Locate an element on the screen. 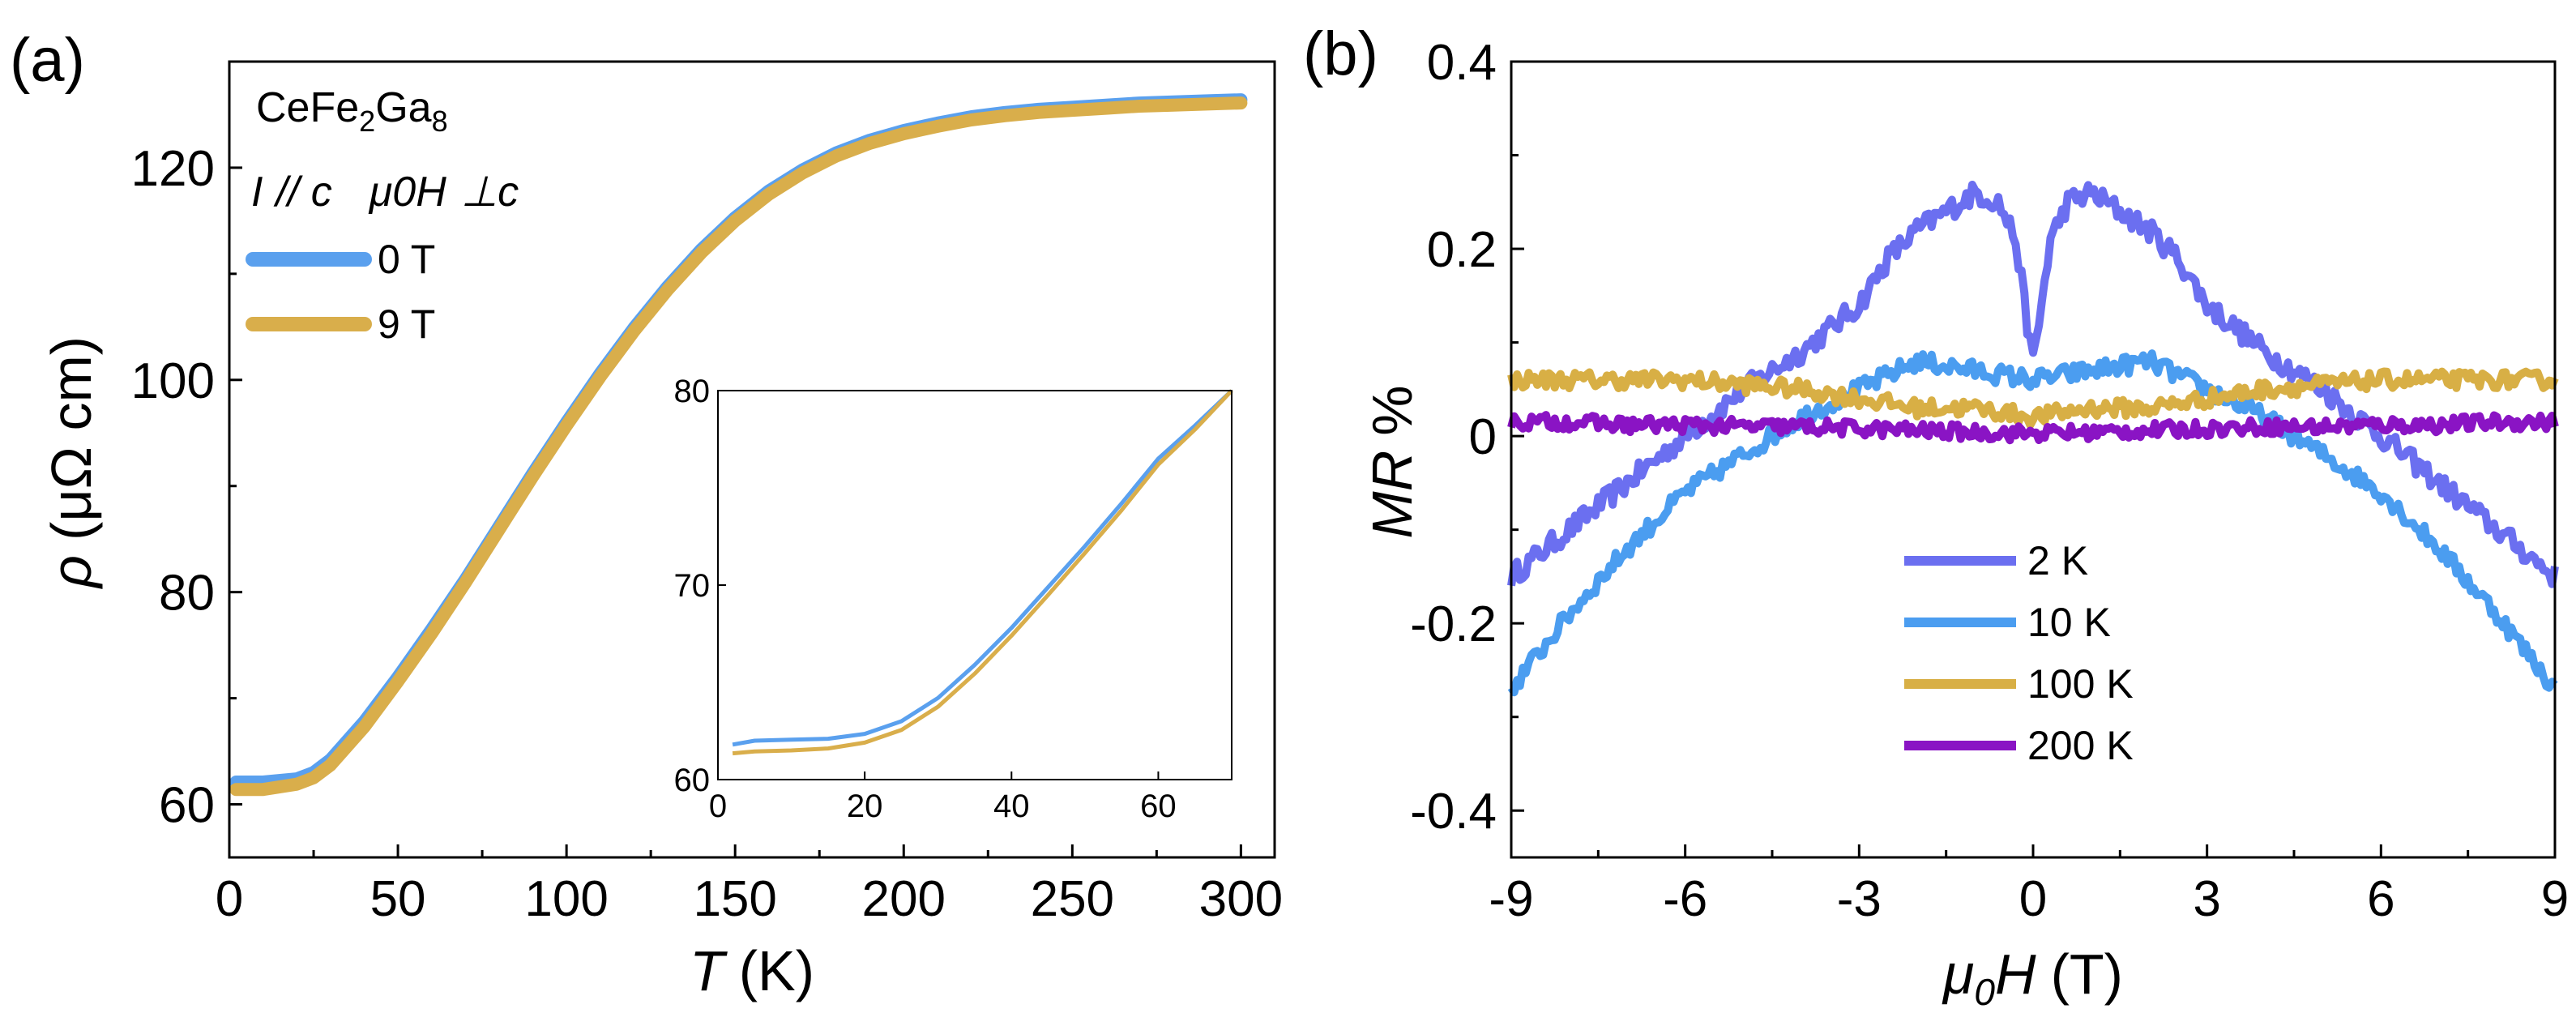 The width and height of the screenshot is (2576, 1030). inset-series-0t is located at coordinates (982, 568).